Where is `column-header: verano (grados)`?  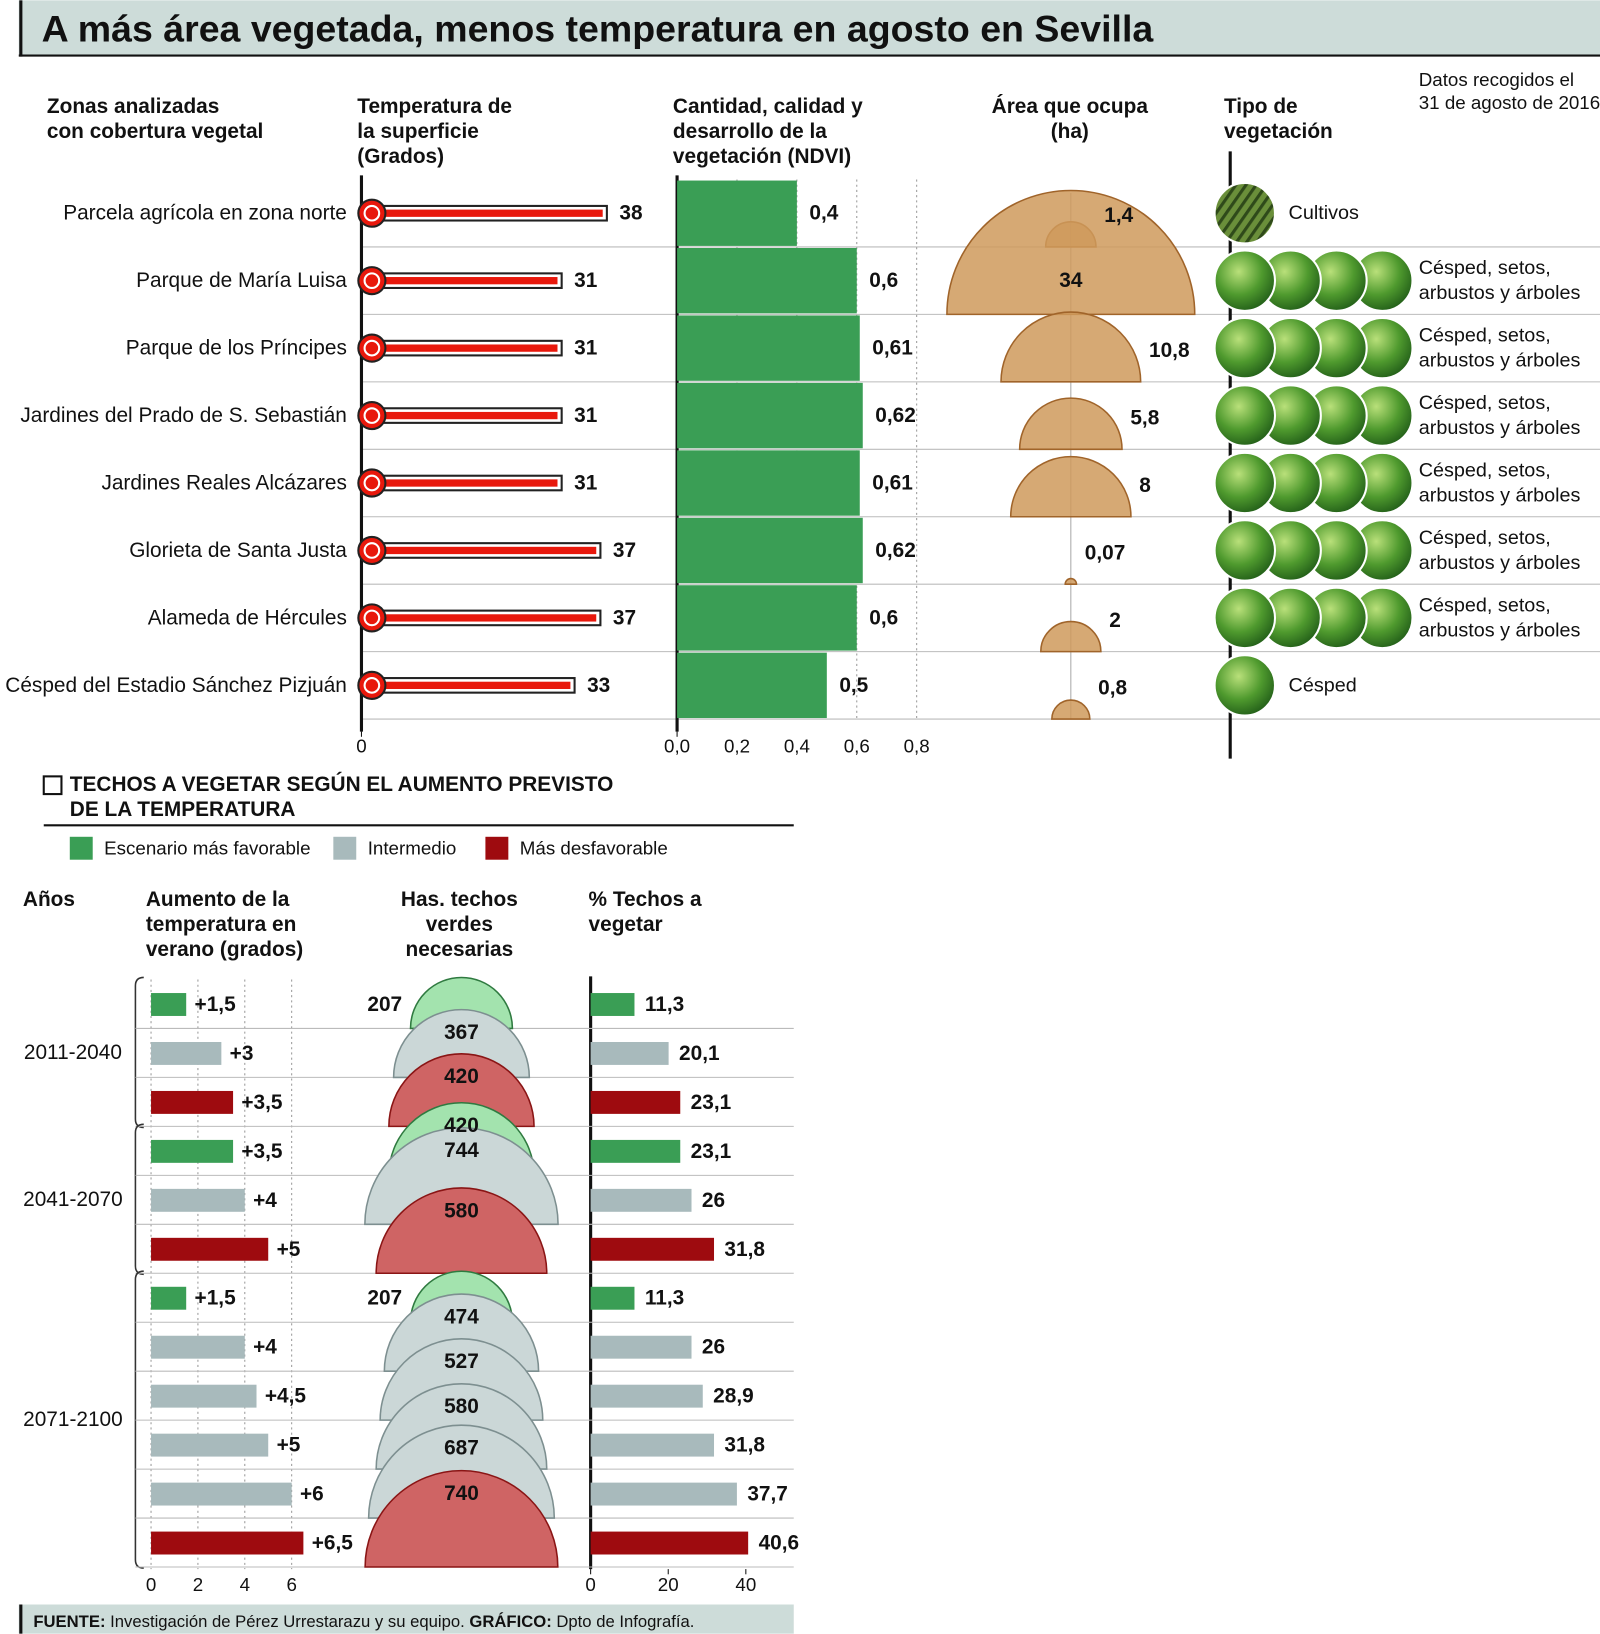 column-header: verano (grados) is located at coordinates (224, 949).